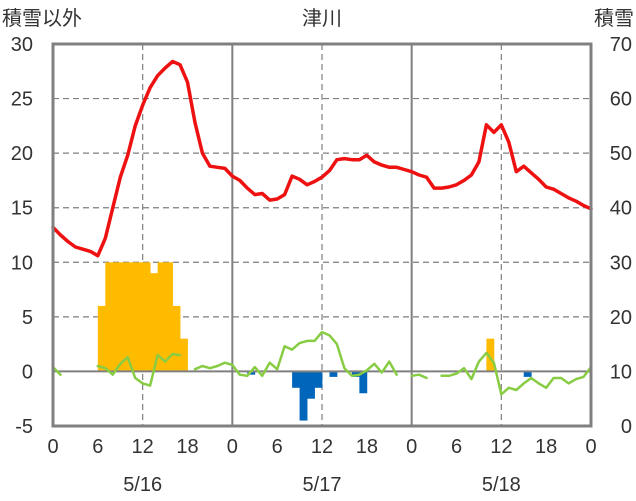 Image resolution: width=636 pixels, height=501 pixels. What do you see at coordinates (22, 209) in the screenshot?
I see `left-tick-label: 15` at bounding box center [22, 209].